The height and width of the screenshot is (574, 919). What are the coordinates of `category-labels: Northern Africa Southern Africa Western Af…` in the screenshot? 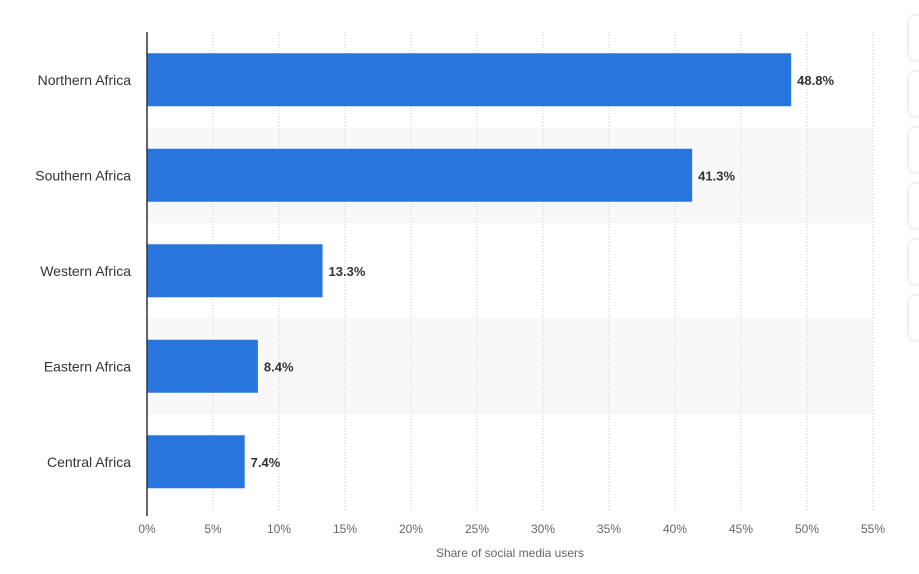 It's located at (83, 271).